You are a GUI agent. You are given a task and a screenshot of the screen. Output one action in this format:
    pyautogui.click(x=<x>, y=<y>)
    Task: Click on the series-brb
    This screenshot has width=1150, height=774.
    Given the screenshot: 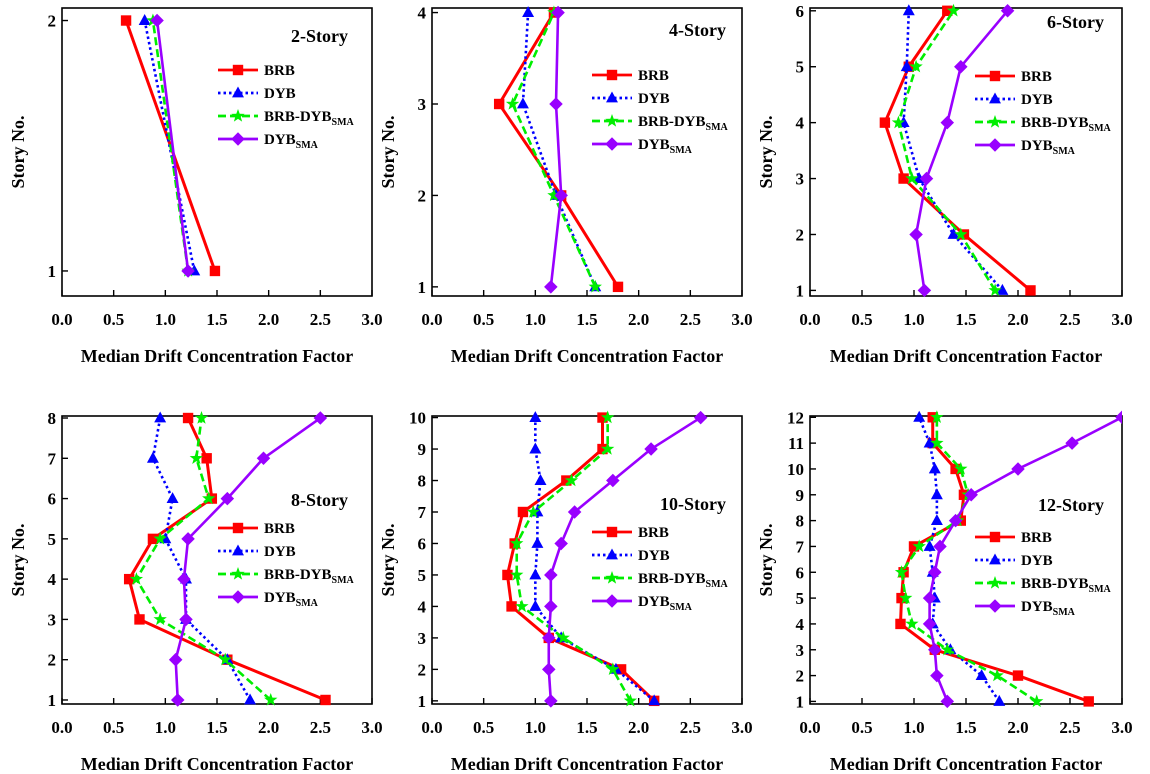 What is the action you would take?
    pyautogui.click(x=957, y=150)
    